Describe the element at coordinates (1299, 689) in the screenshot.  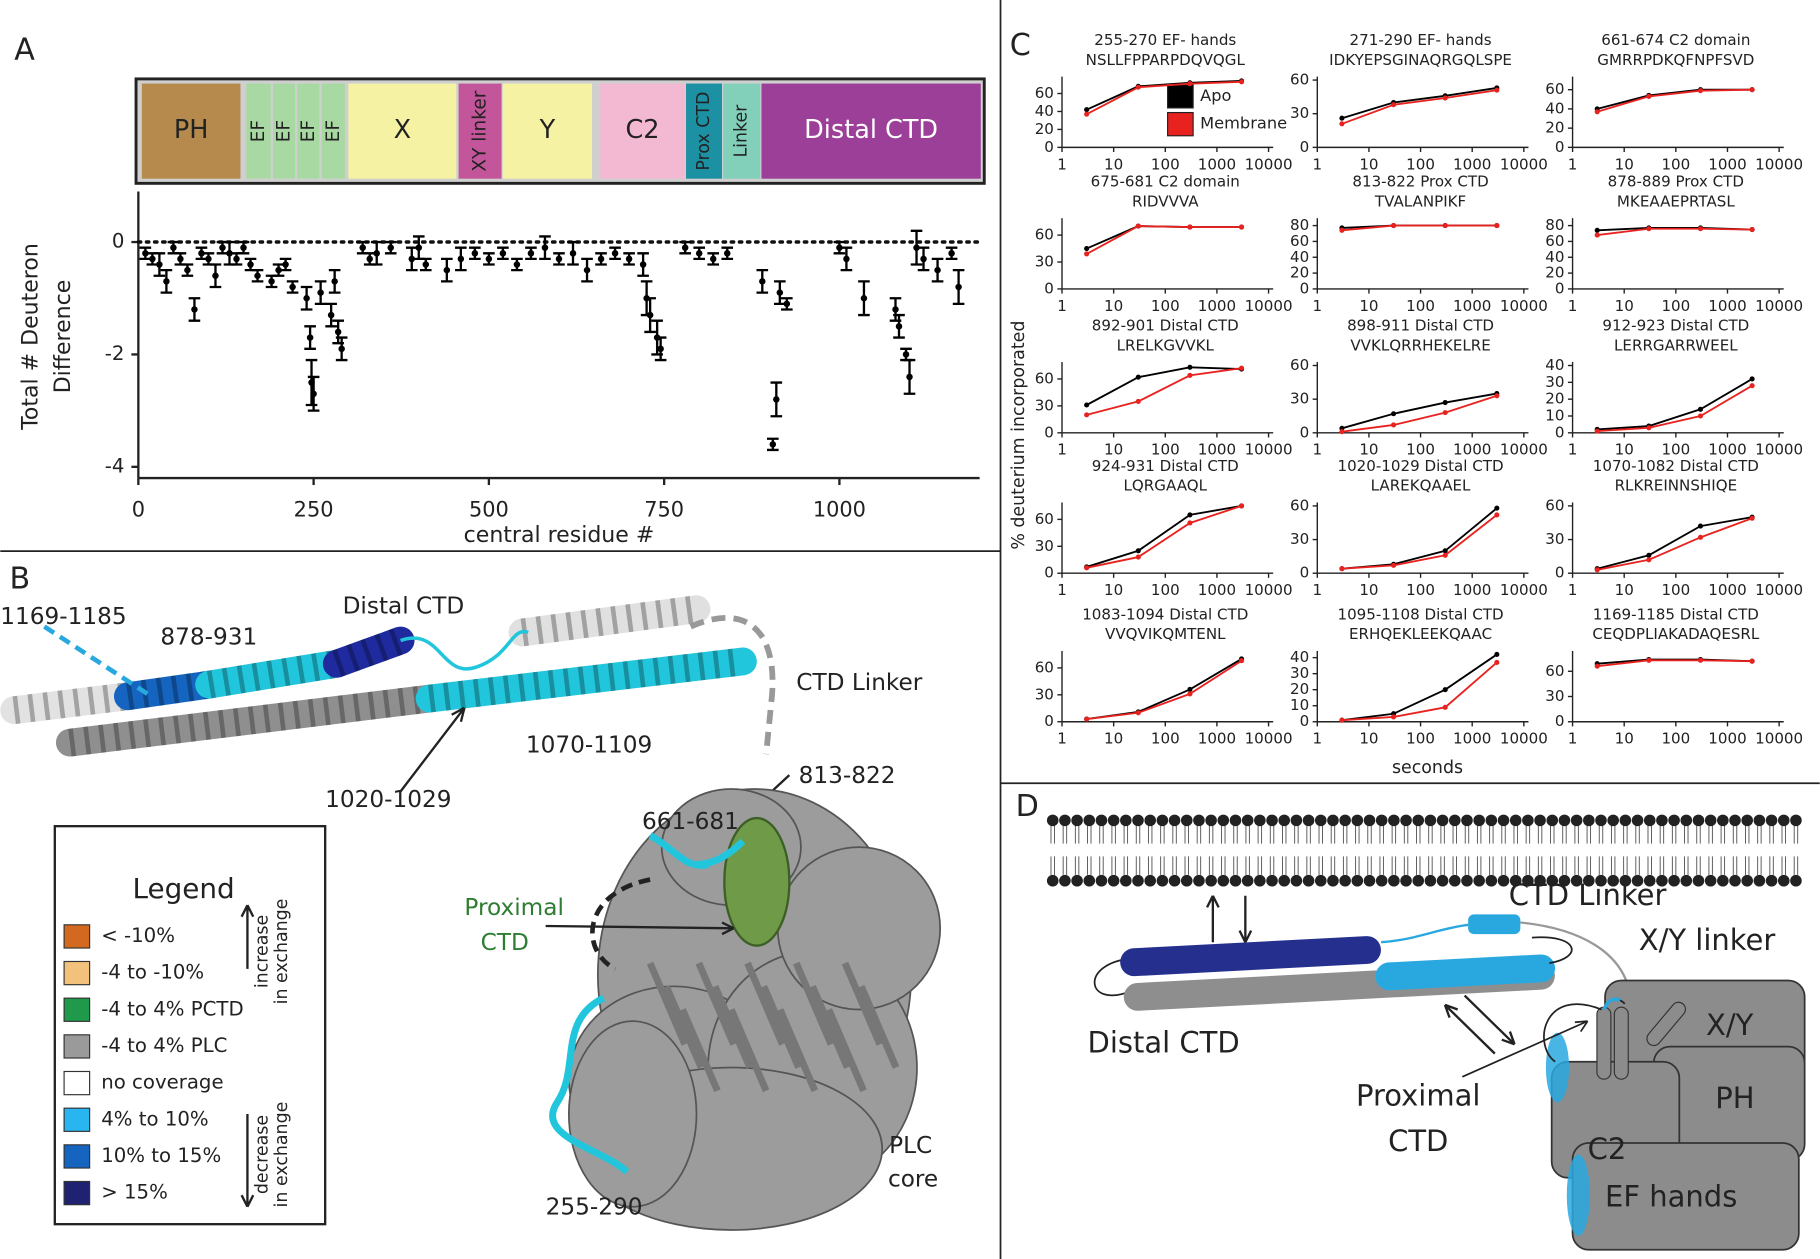
I see `y-tick-label: 20` at that location.